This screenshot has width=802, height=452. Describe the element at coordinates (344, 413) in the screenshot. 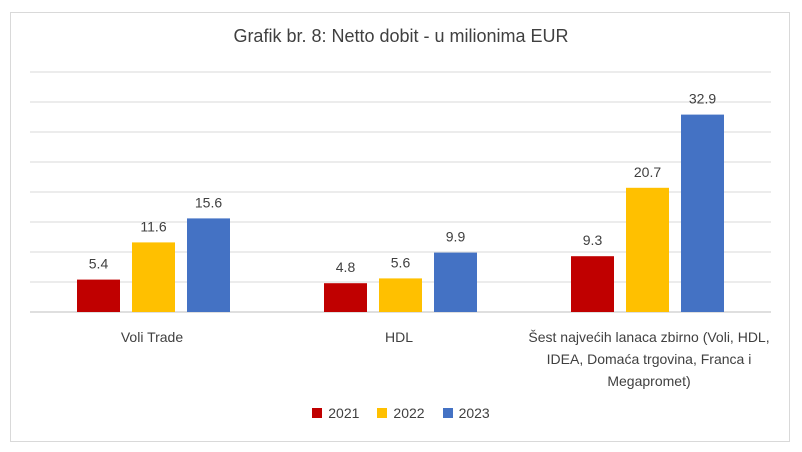

I see `legend-label-2021: 2021` at that location.